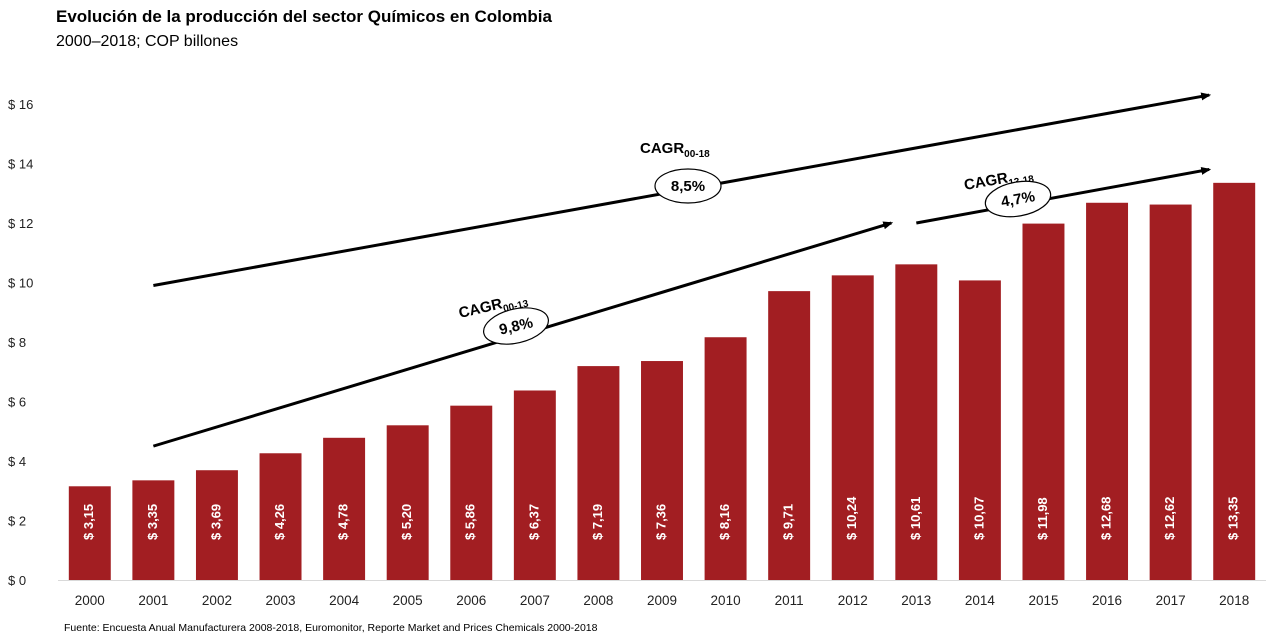 The height and width of the screenshot is (638, 1267). Describe the element at coordinates (17, 521) in the screenshot. I see `y-tick-label: $ 2` at that location.